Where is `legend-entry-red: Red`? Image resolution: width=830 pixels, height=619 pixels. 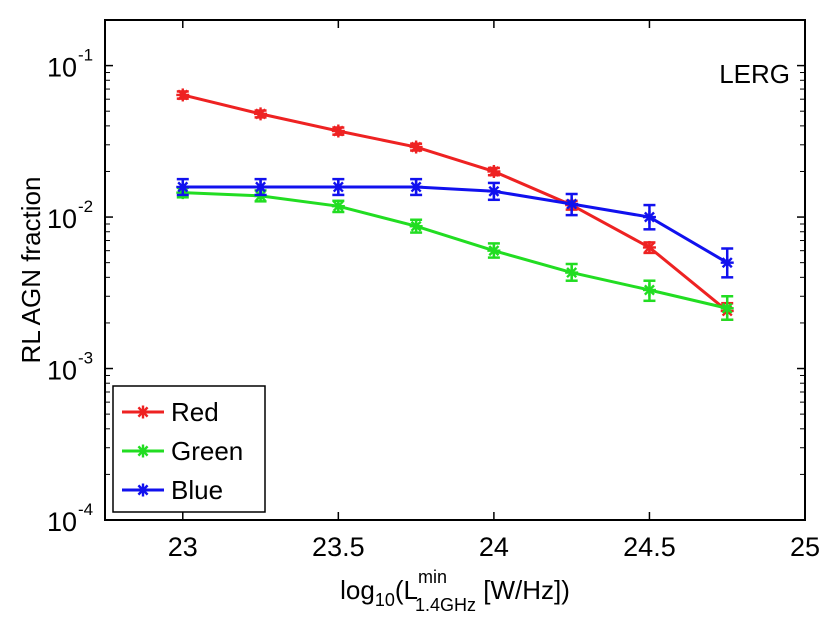
legend-entry-red: Red is located at coordinates (170, 412).